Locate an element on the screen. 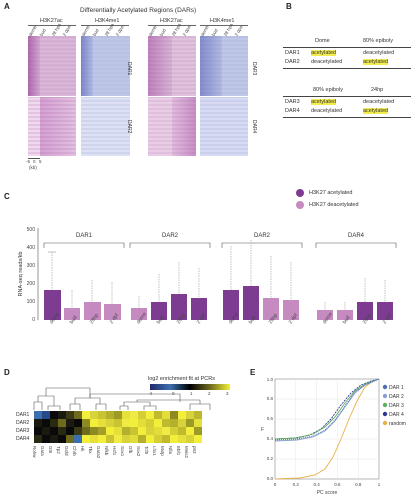 Image resolution: width=415 pixels, height=500 pixels. table2-row2-col2: acetylated is located at coordinates (376, 111).